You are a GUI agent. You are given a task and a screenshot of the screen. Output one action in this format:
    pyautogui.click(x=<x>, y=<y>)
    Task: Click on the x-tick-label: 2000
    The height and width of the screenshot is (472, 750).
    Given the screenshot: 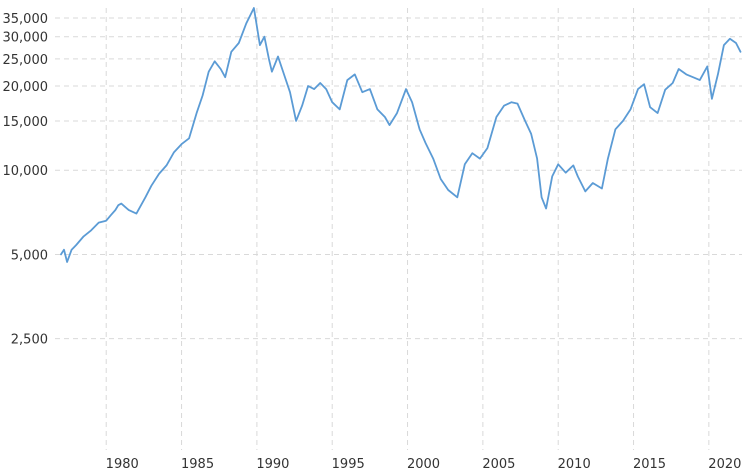 What is the action you would take?
    pyautogui.click(x=423, y=464)
    